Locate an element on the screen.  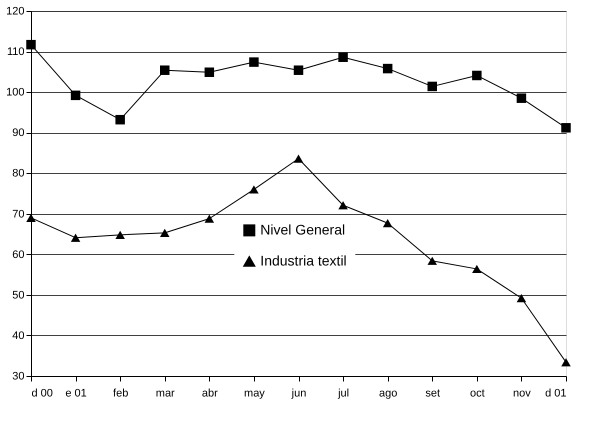
x-tick-label: nov is located at coordinates (522, 394).